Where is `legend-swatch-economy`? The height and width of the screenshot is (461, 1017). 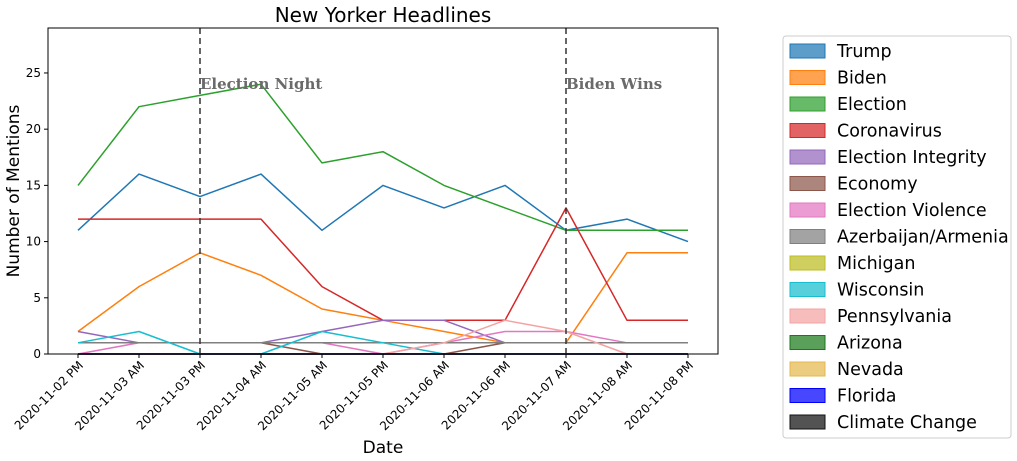 legend-swatch-economy is located at coordinates (807, 183).